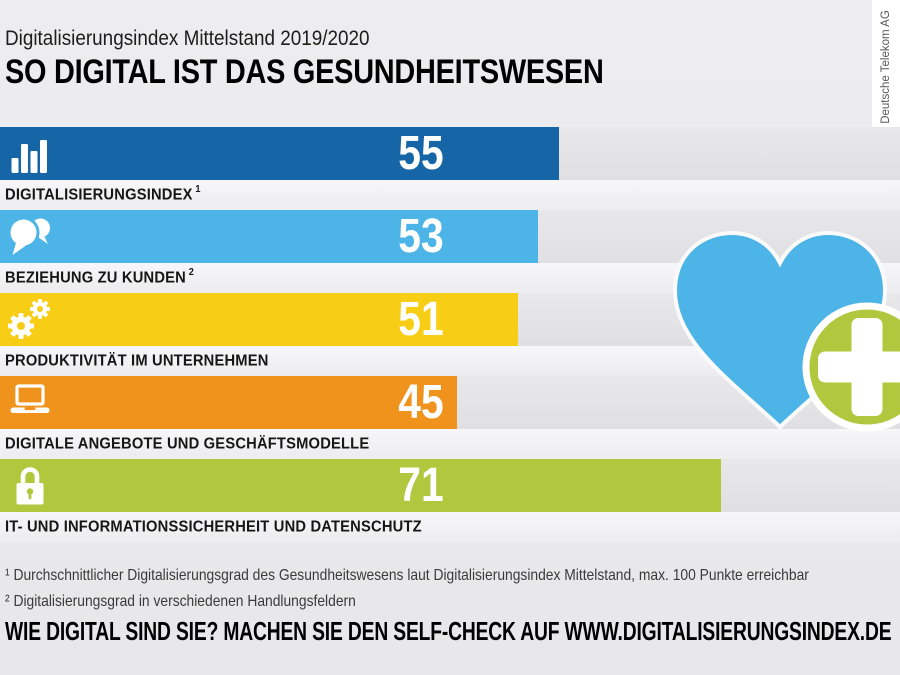 The height and width of the screenshot is (675, 900). What do you see at coordinates (100, 277) in the screenshot?
I see `bar-label: BEZIEHUNG ZU KUNDEN 2` at bounding box center [100, 277].